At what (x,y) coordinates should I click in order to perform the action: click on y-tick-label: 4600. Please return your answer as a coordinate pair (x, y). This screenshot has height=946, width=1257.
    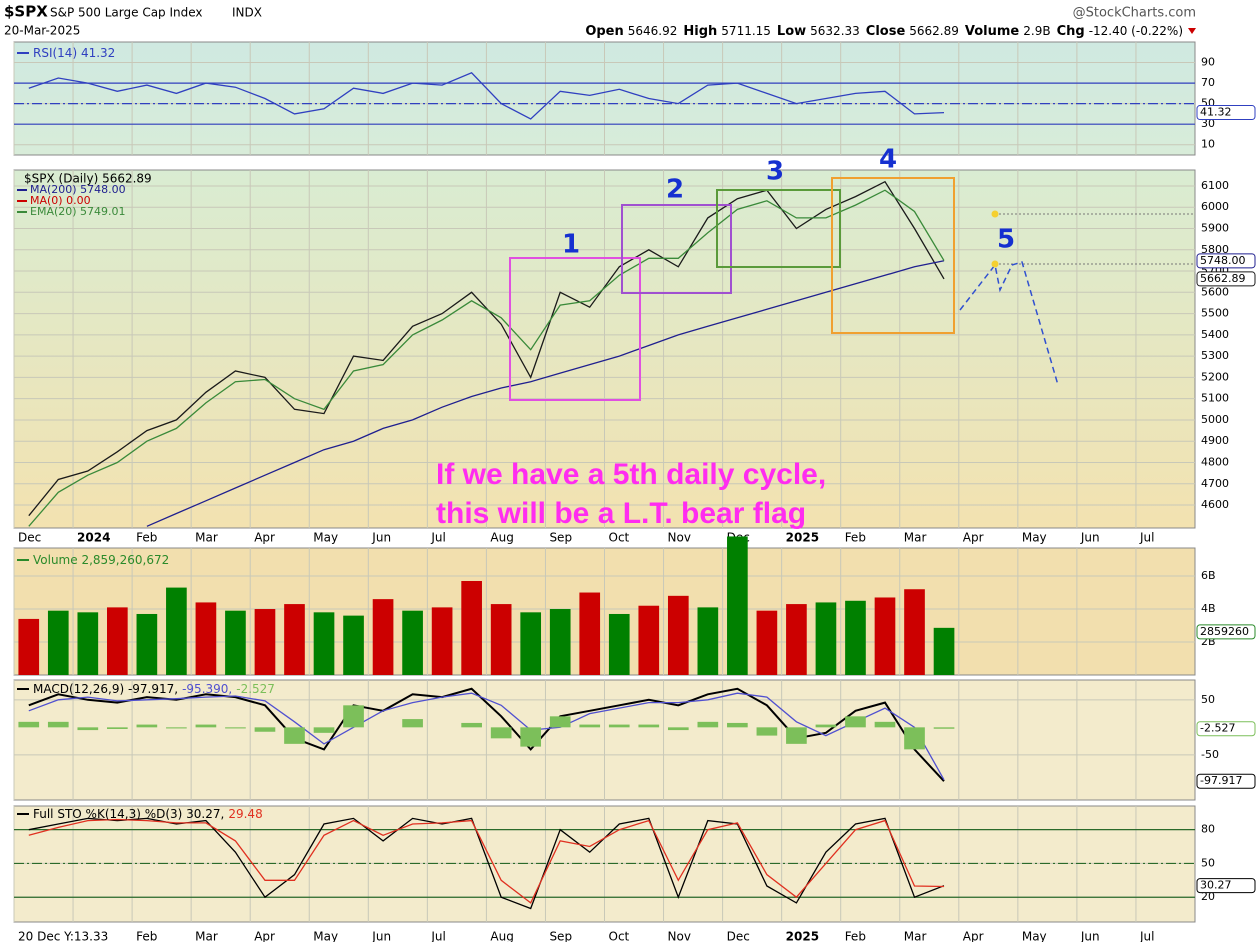
    Looking at the image, I should click on (1215, 504).